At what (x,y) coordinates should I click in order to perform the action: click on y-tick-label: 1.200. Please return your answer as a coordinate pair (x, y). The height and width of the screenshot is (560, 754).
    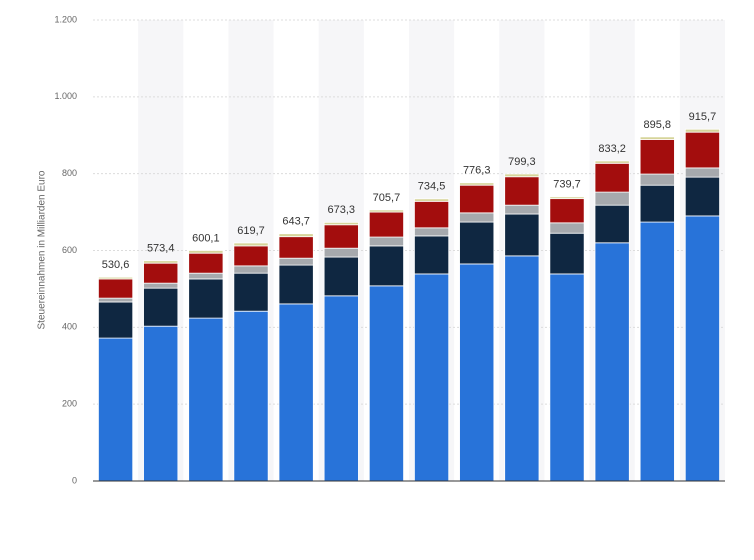
    Looking at the image, I should click on (65, 19).